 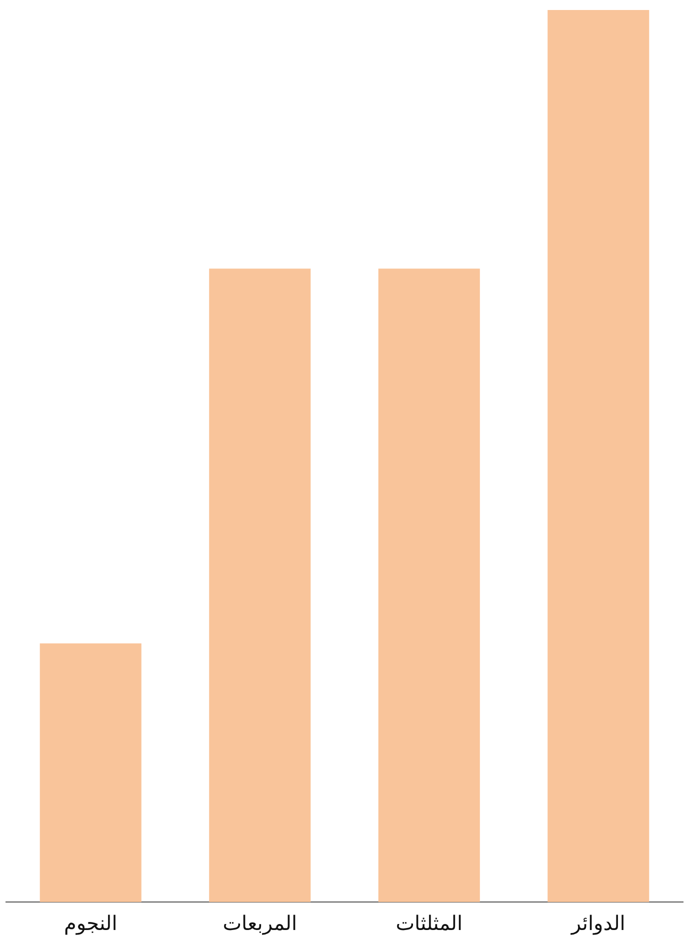 I want to click on x-tick-label: المثلثات, so click(x=429, y=923).